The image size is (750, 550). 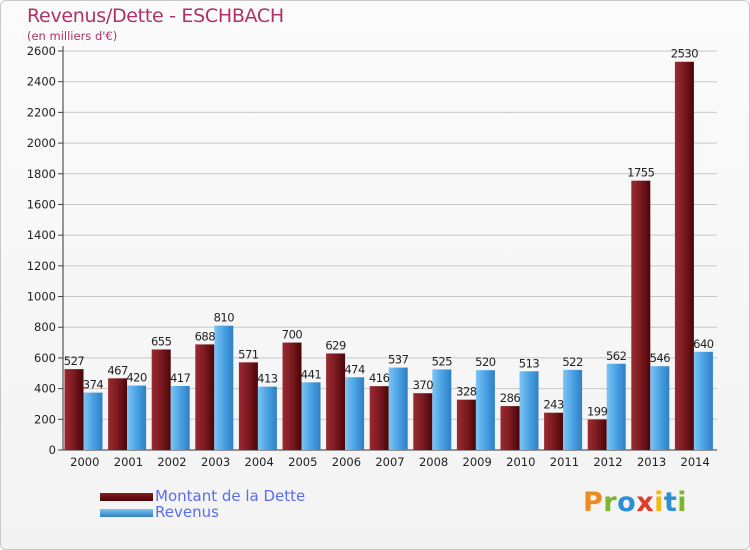 I want to click on y-tick-label: 2000, so click(x=41, y=143).